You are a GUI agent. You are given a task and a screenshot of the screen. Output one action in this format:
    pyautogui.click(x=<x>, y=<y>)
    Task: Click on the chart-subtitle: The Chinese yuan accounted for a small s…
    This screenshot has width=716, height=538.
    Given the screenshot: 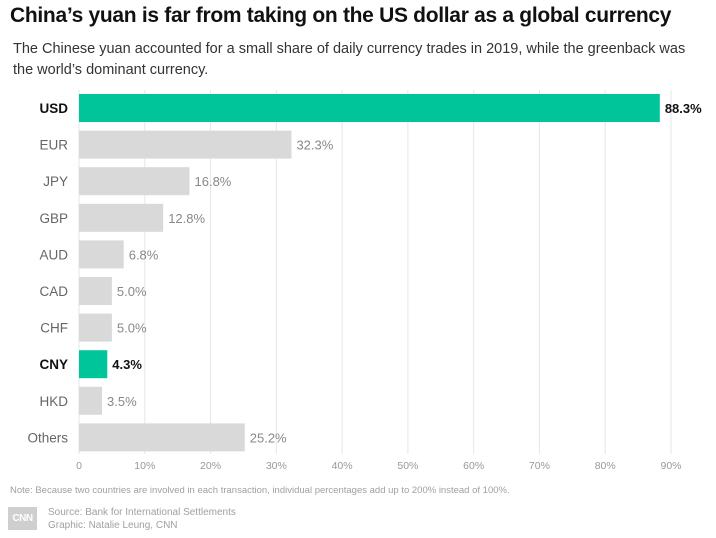 What is the action you would take?
    pyautogui.click(x=349, y=59)
    